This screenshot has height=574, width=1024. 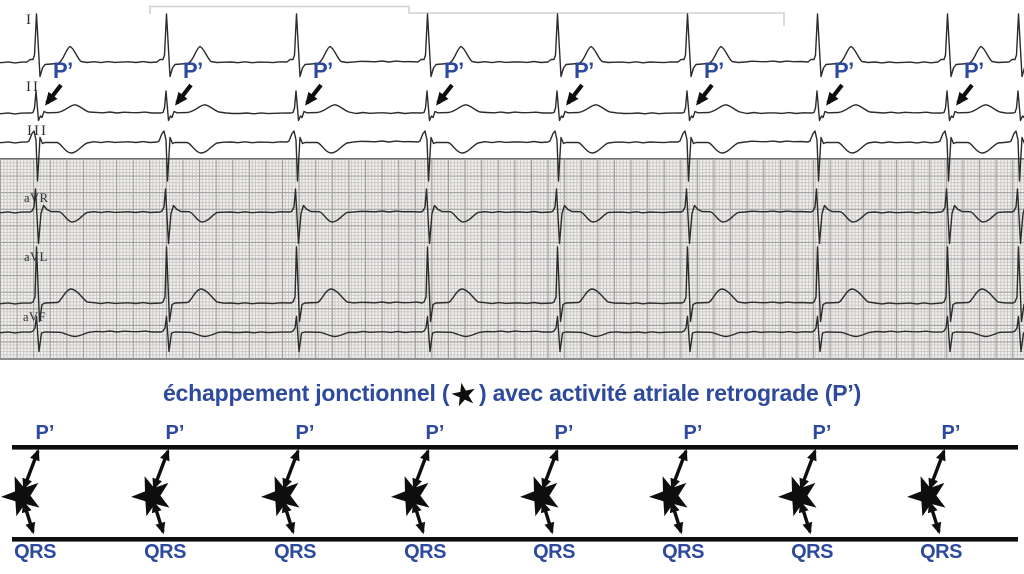 I want to click on ecg-trace-I, so click(x=512, y=45).